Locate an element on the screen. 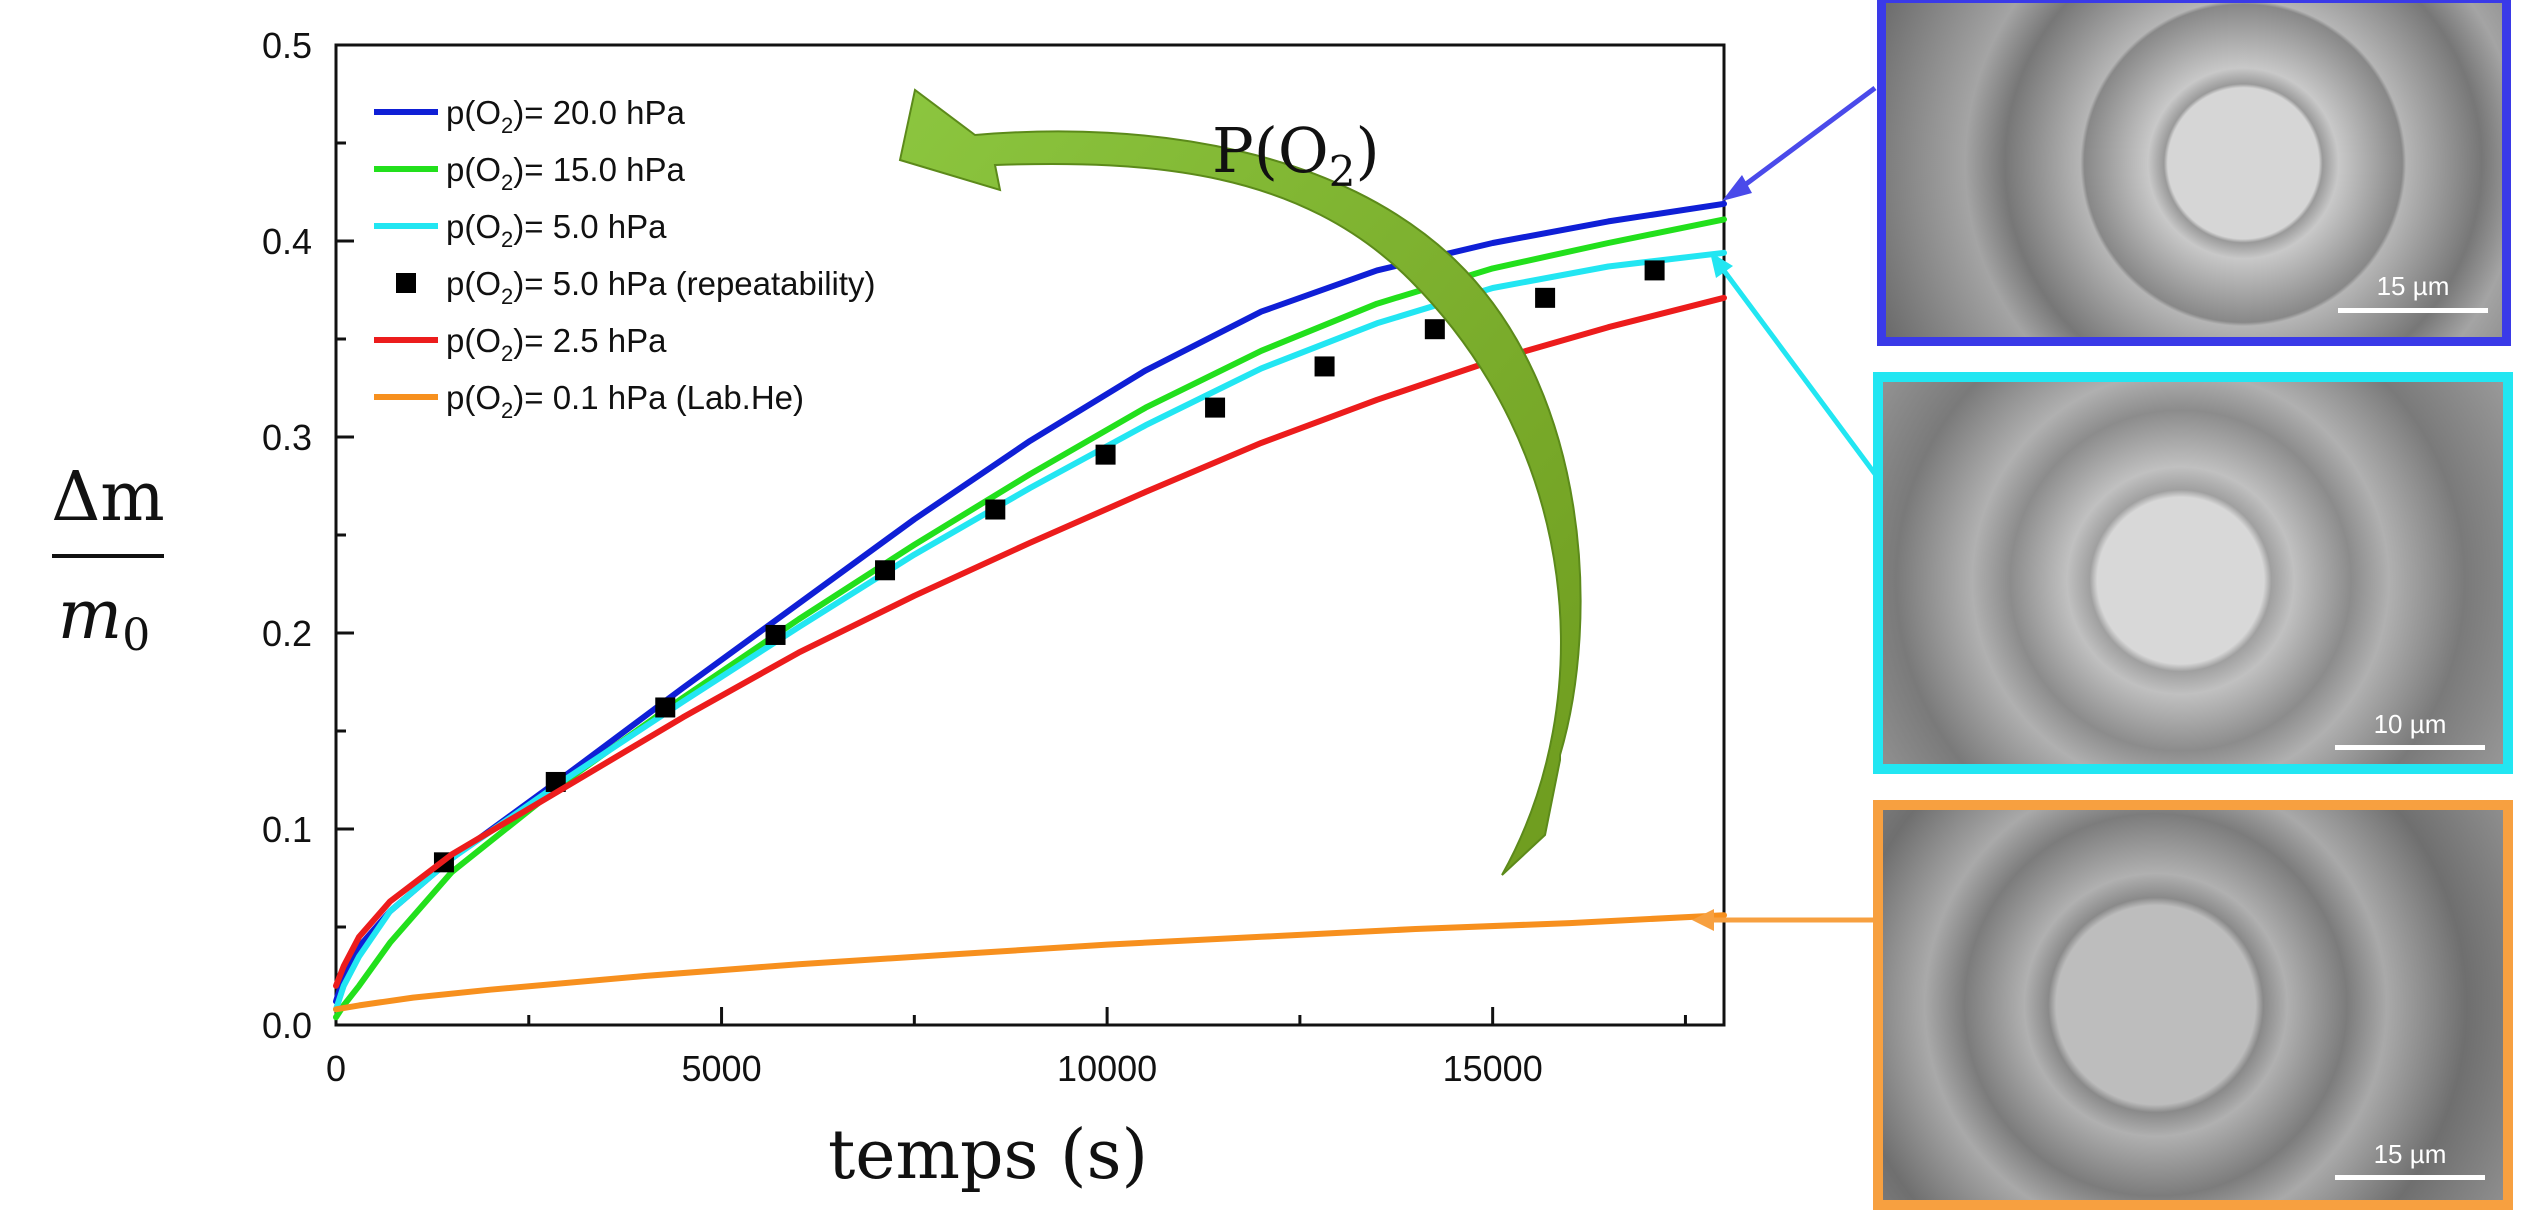  y-tick-label: 0.3 is located at coordinates (287, 437).